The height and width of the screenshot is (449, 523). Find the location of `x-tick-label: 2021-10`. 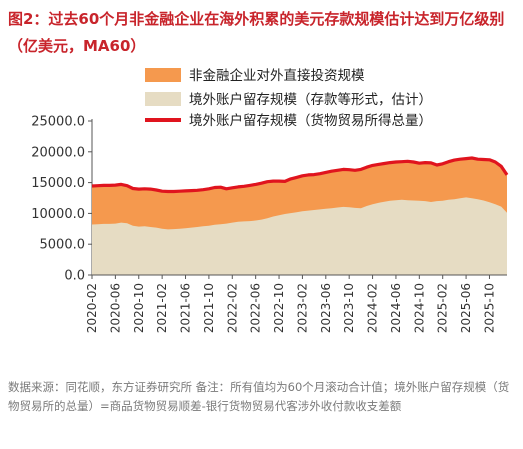

x-tick-label: 2021-10 is located at coordinates (209, 308).